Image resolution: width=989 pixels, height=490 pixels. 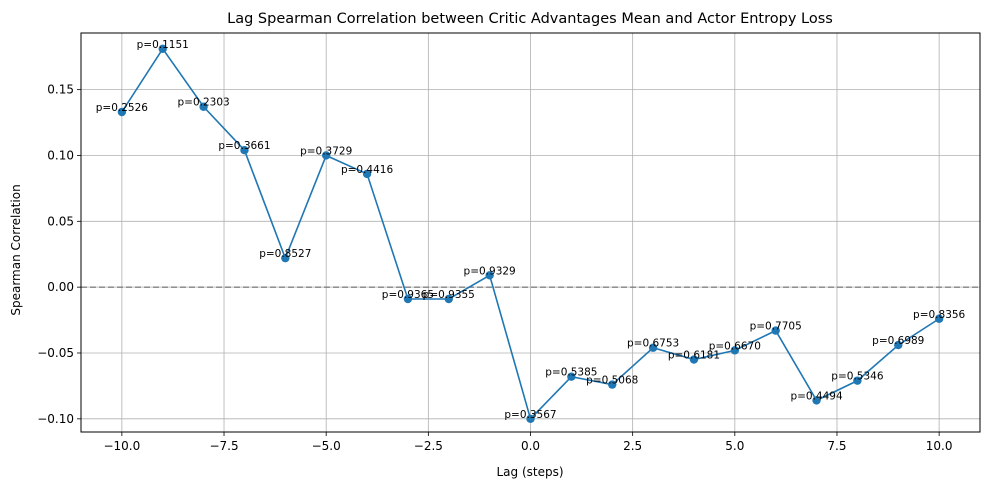 I want to click on p-value-label: p=0.8527, so click(x=285, y=254).